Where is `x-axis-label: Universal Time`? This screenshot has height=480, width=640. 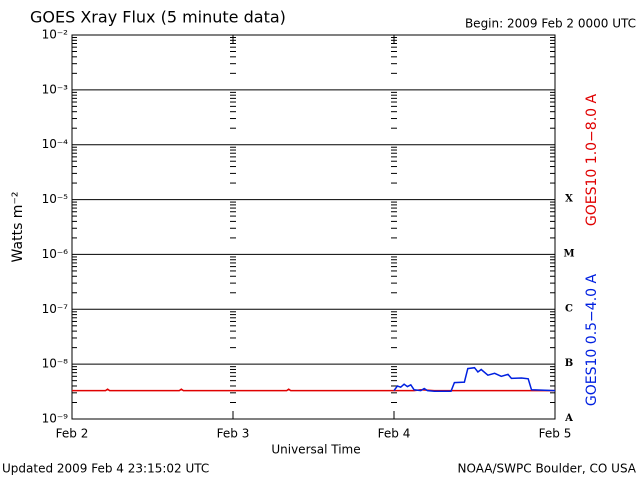 x-axis-label: Universal Time is located at coordinates (315, 450).